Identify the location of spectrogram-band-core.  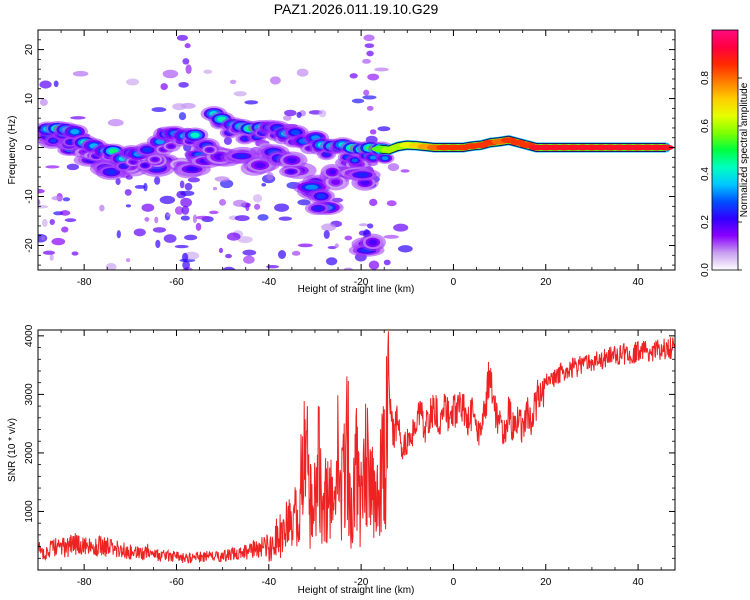
(665, 147).